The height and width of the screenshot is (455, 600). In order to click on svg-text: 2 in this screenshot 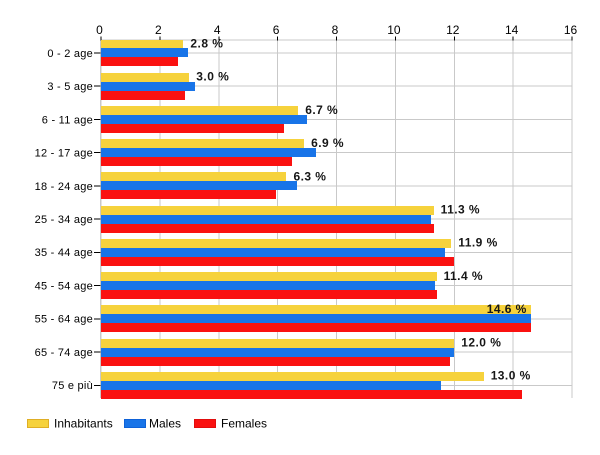, I will do `click(158, 30)`.